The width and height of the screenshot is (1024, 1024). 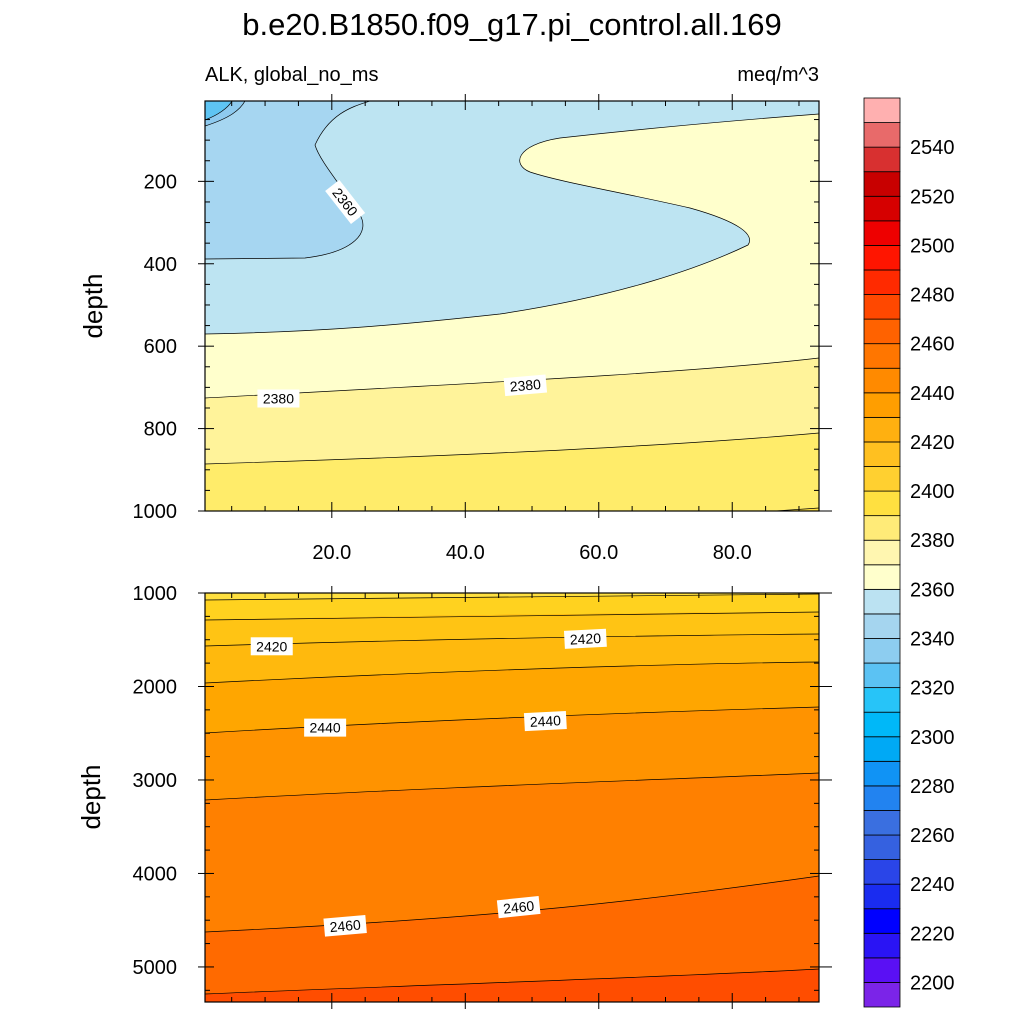 What do you see at coordinates (160, 430) in the screenshot?
I see `y-tick-label: 800` at bounding box center [160, 430].